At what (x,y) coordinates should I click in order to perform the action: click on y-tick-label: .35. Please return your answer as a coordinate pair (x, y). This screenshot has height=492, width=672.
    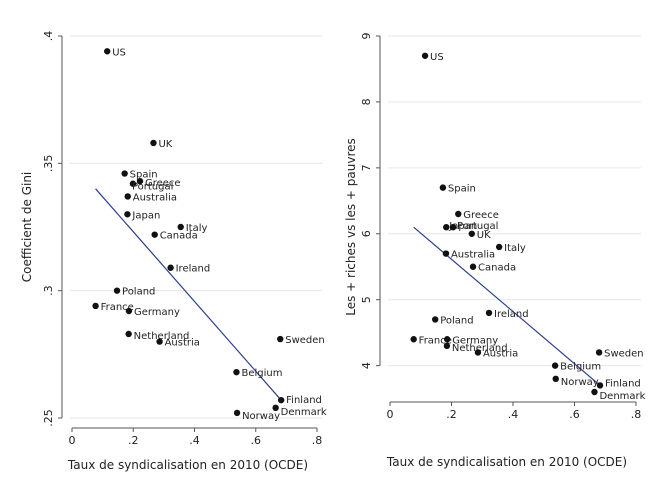
    Looking at the image, I should click on (48, 164).